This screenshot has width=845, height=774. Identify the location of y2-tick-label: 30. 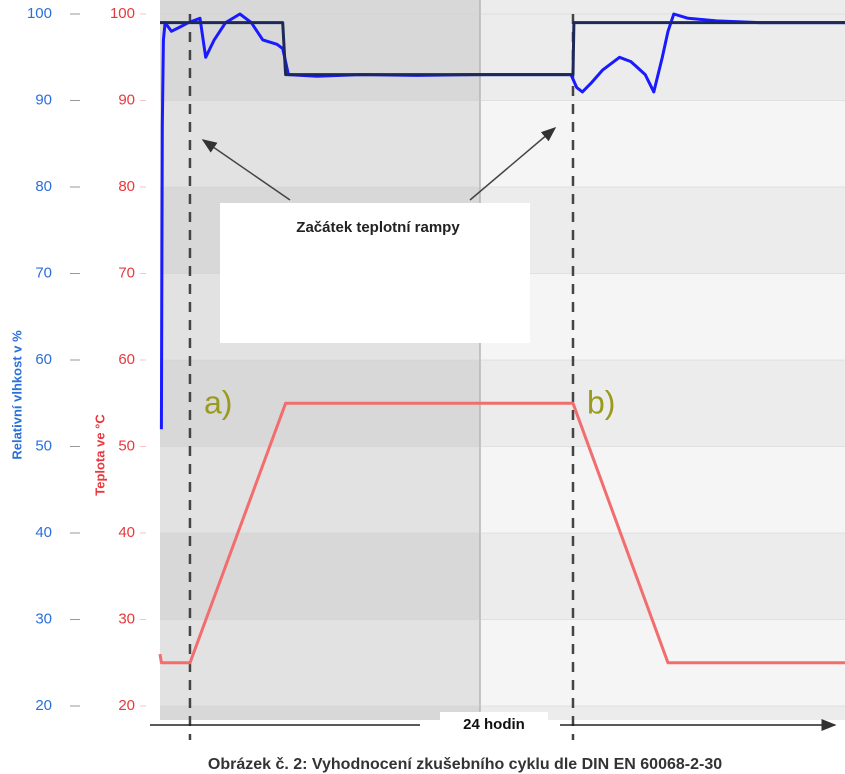
(126, 618).